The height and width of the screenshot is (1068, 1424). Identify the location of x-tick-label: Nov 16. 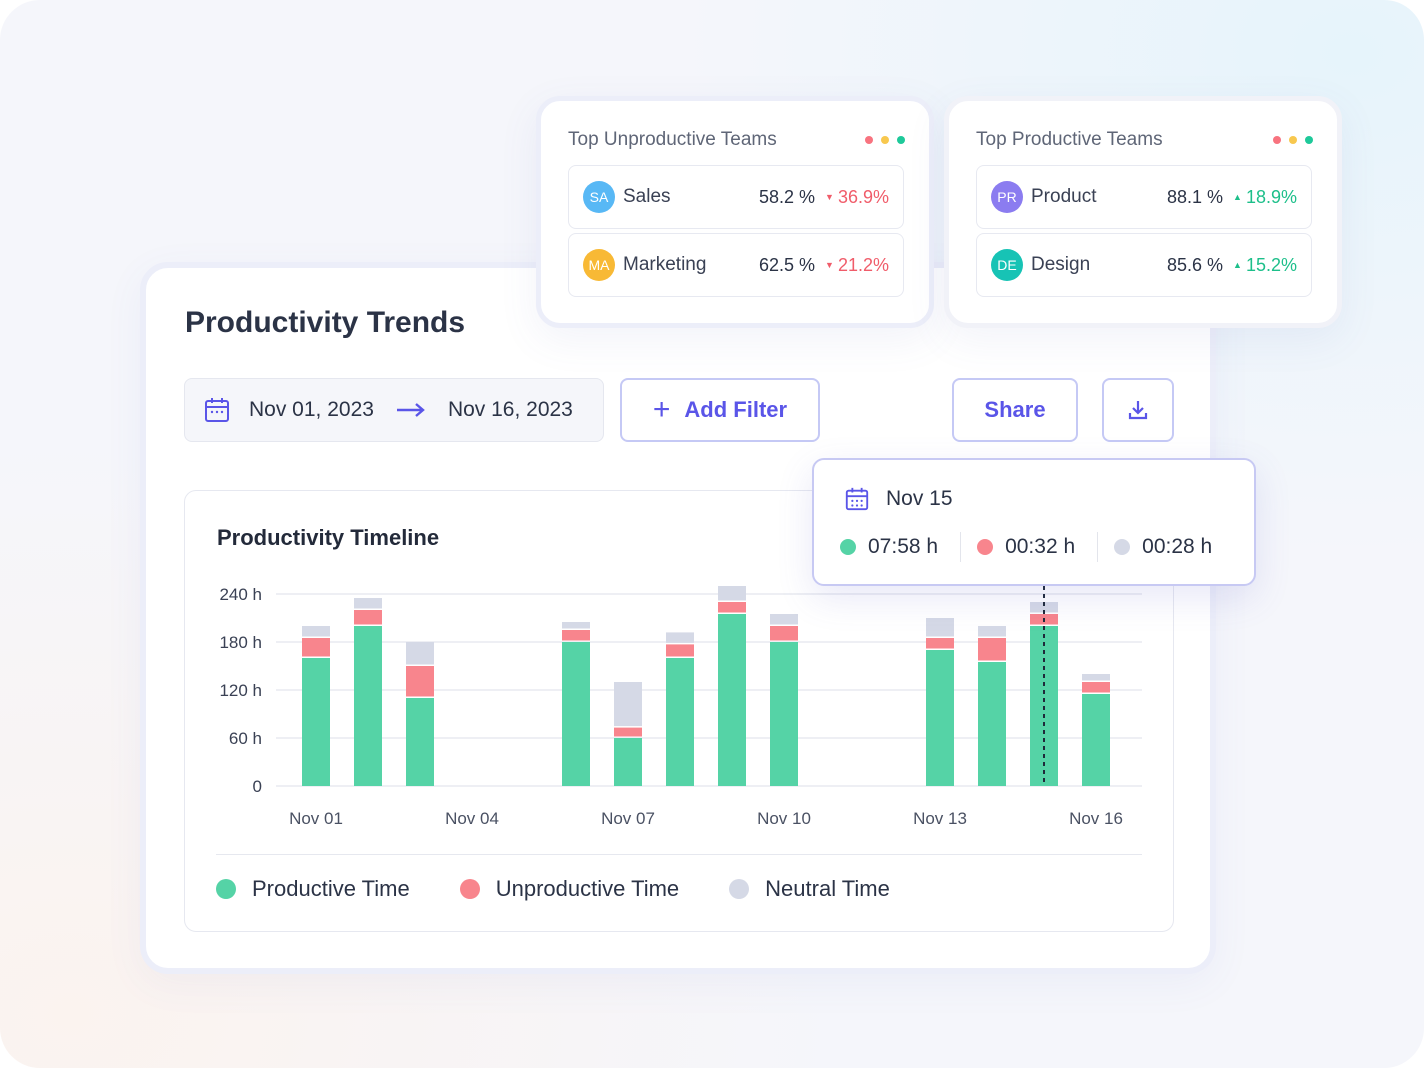
(1096, 818).